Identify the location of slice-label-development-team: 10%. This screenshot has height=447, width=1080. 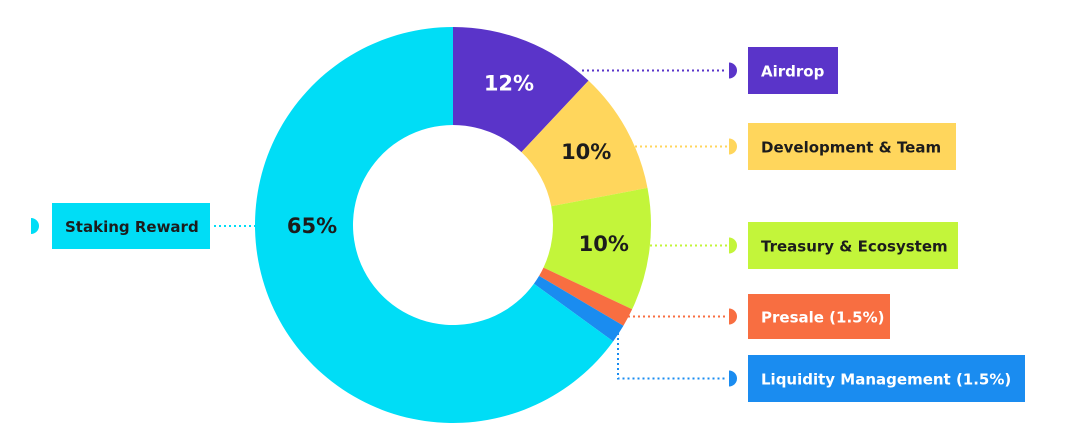
(586, 152).